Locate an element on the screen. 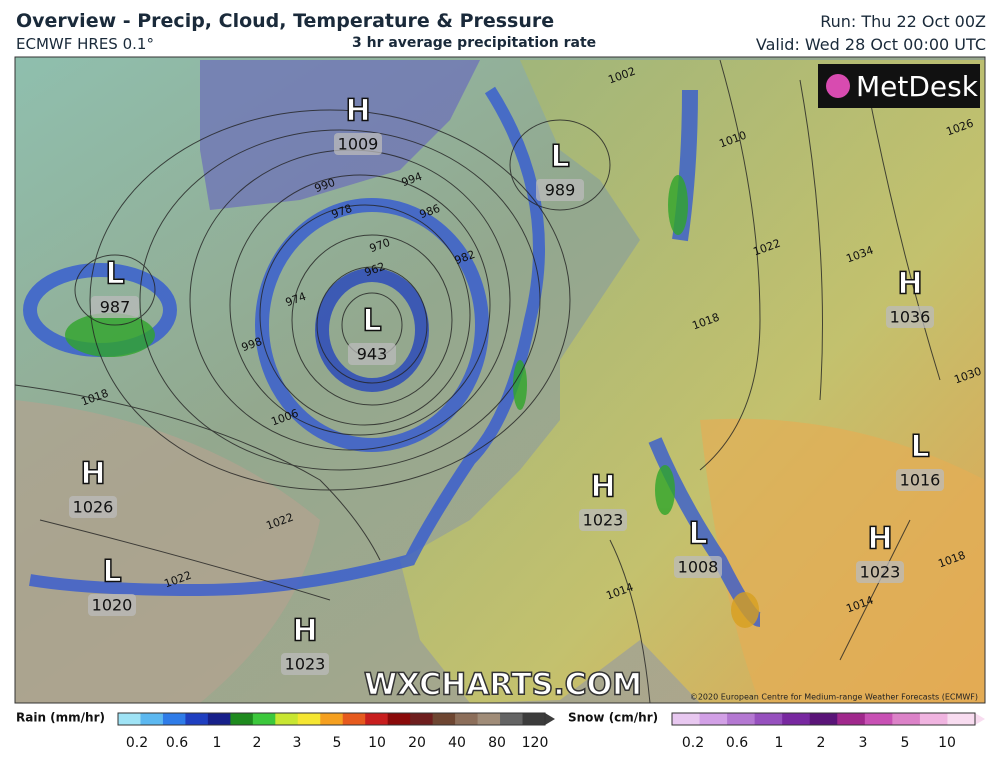 The width and height of the screenshot is (1000, 767). map-subtitle: 3 hr average precipitation rate is located at coordinates (474, 43).